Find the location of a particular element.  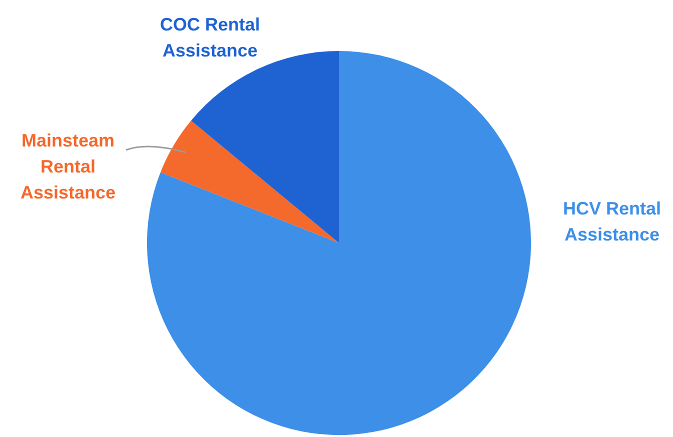

pie-slice is located at coordinates (249, 181).